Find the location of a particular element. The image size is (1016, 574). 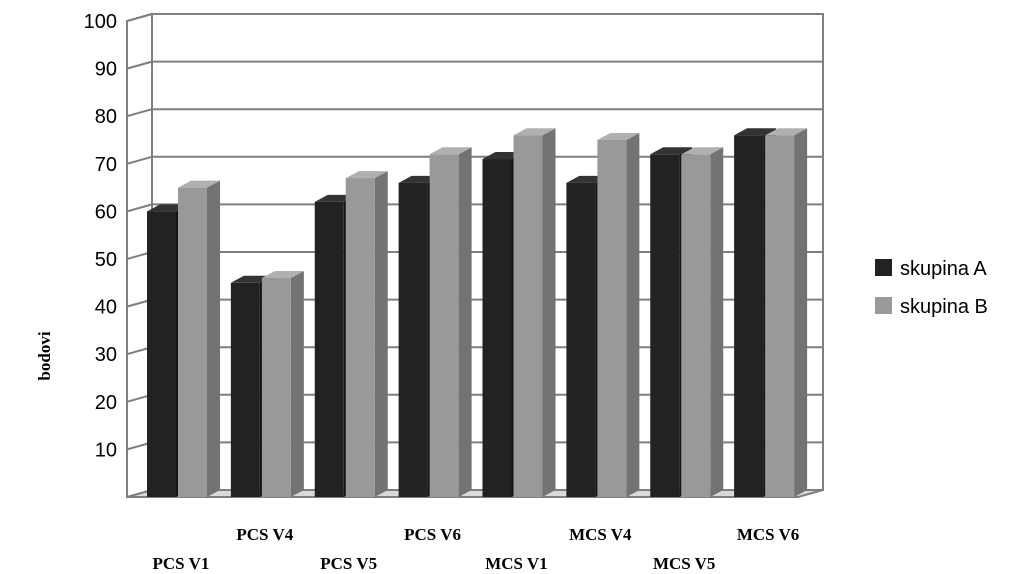

category-label: MCS V5 is located at coordinates (684, 563).